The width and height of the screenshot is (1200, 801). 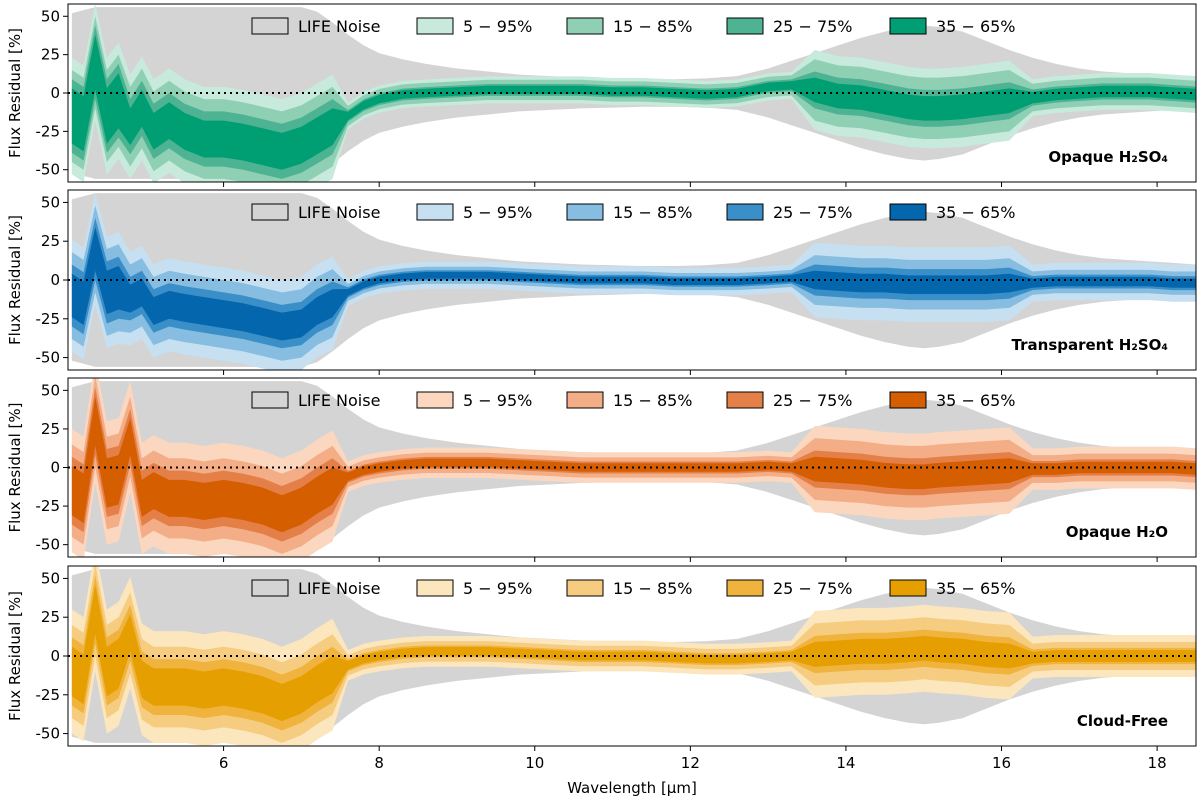 I want to click on x-tick-label: 18, so click(x=1157, y=763).